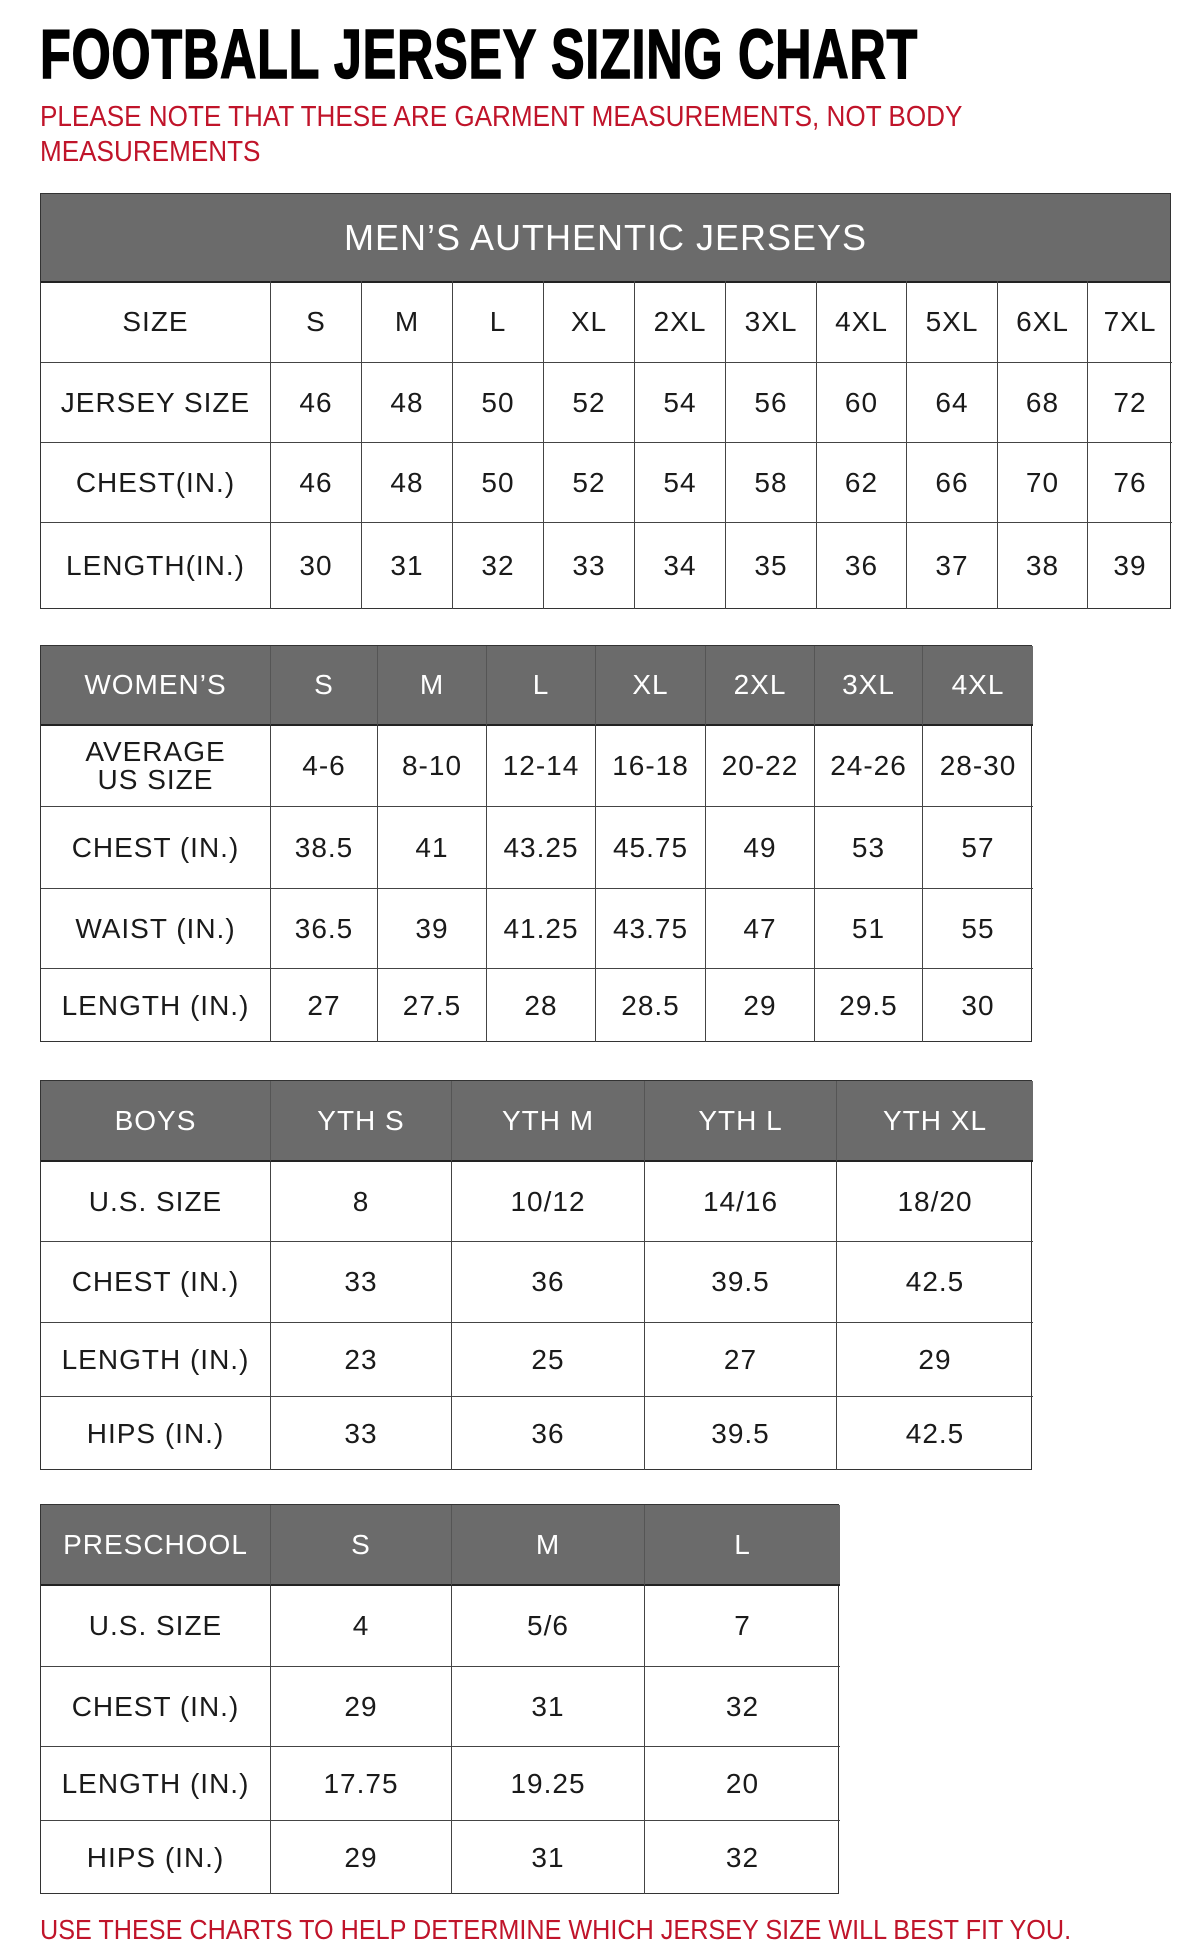  Describe the element at coordinates (432, 929) in the screenshot. I see `womens-value-cell: 39` at that location.